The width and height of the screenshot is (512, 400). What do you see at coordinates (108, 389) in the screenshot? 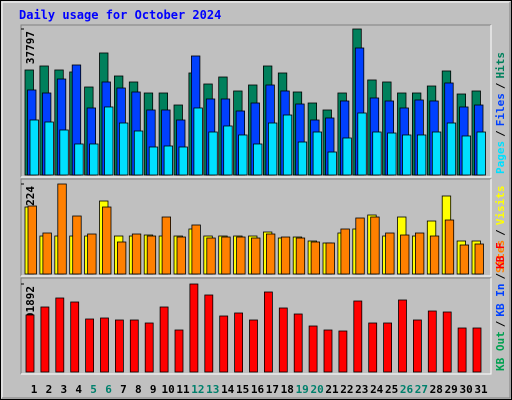
I see `x-tick-label: 6` at bounding box center [108, 389].